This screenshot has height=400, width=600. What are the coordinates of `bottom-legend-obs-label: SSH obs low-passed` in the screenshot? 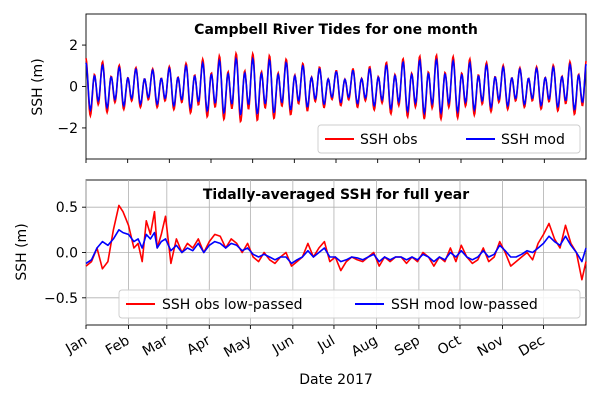 It's located at (232, 305).